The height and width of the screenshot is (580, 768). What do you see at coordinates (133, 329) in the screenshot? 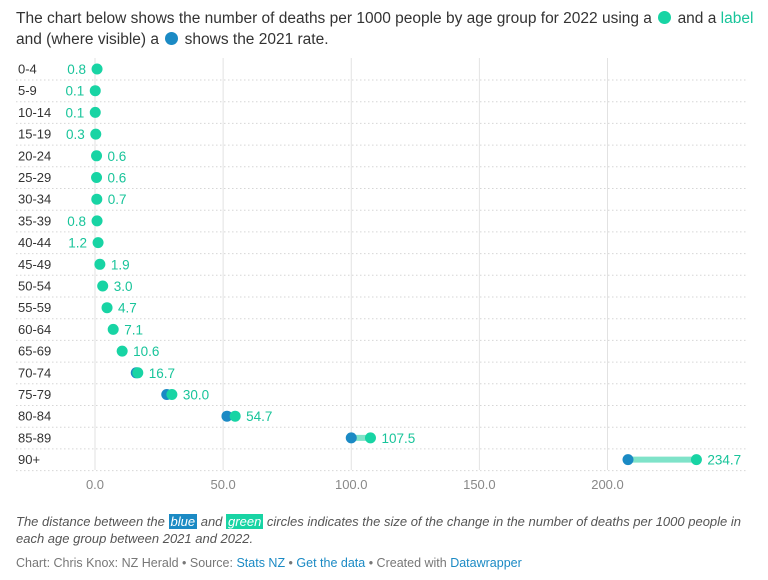
I see `value-label: 7.1` at bounding box center [133, 329].